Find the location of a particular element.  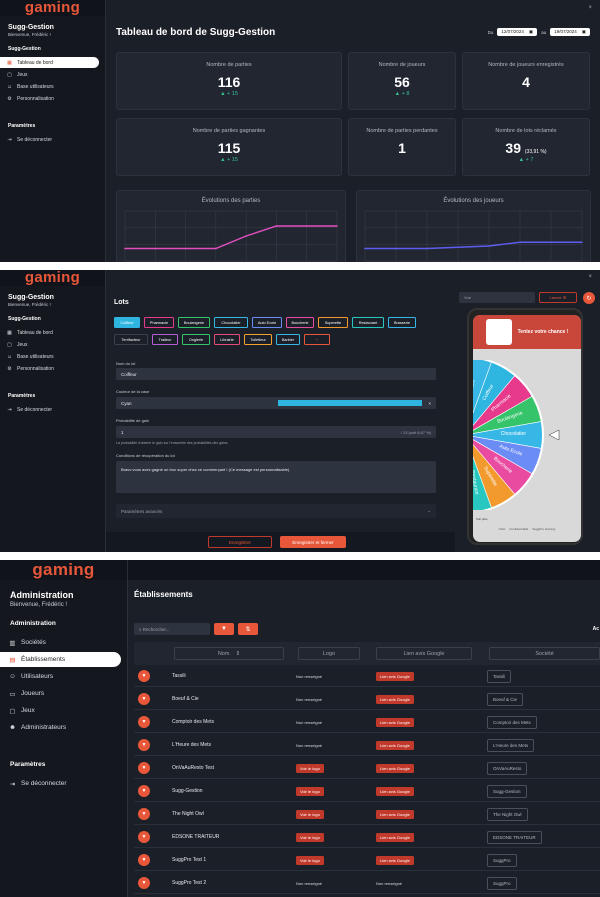

footer-link: SuggPro Gaming is located at coordinates (544, 529).